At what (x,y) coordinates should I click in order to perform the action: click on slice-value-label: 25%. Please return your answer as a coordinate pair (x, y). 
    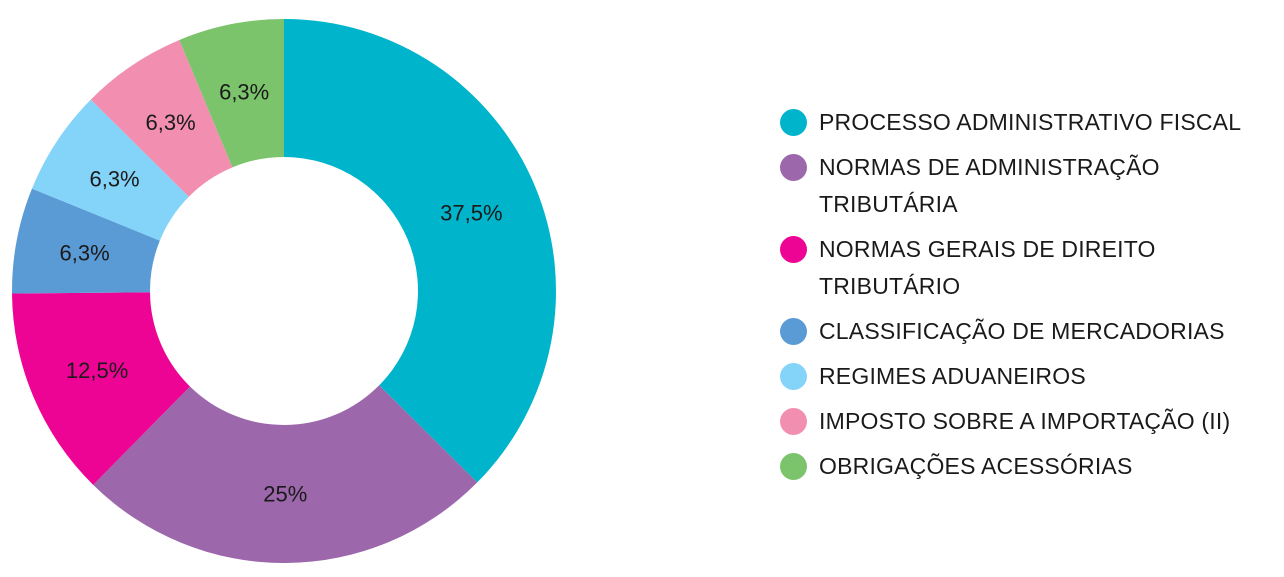
    Looking at the image, I should click on (285, 493).